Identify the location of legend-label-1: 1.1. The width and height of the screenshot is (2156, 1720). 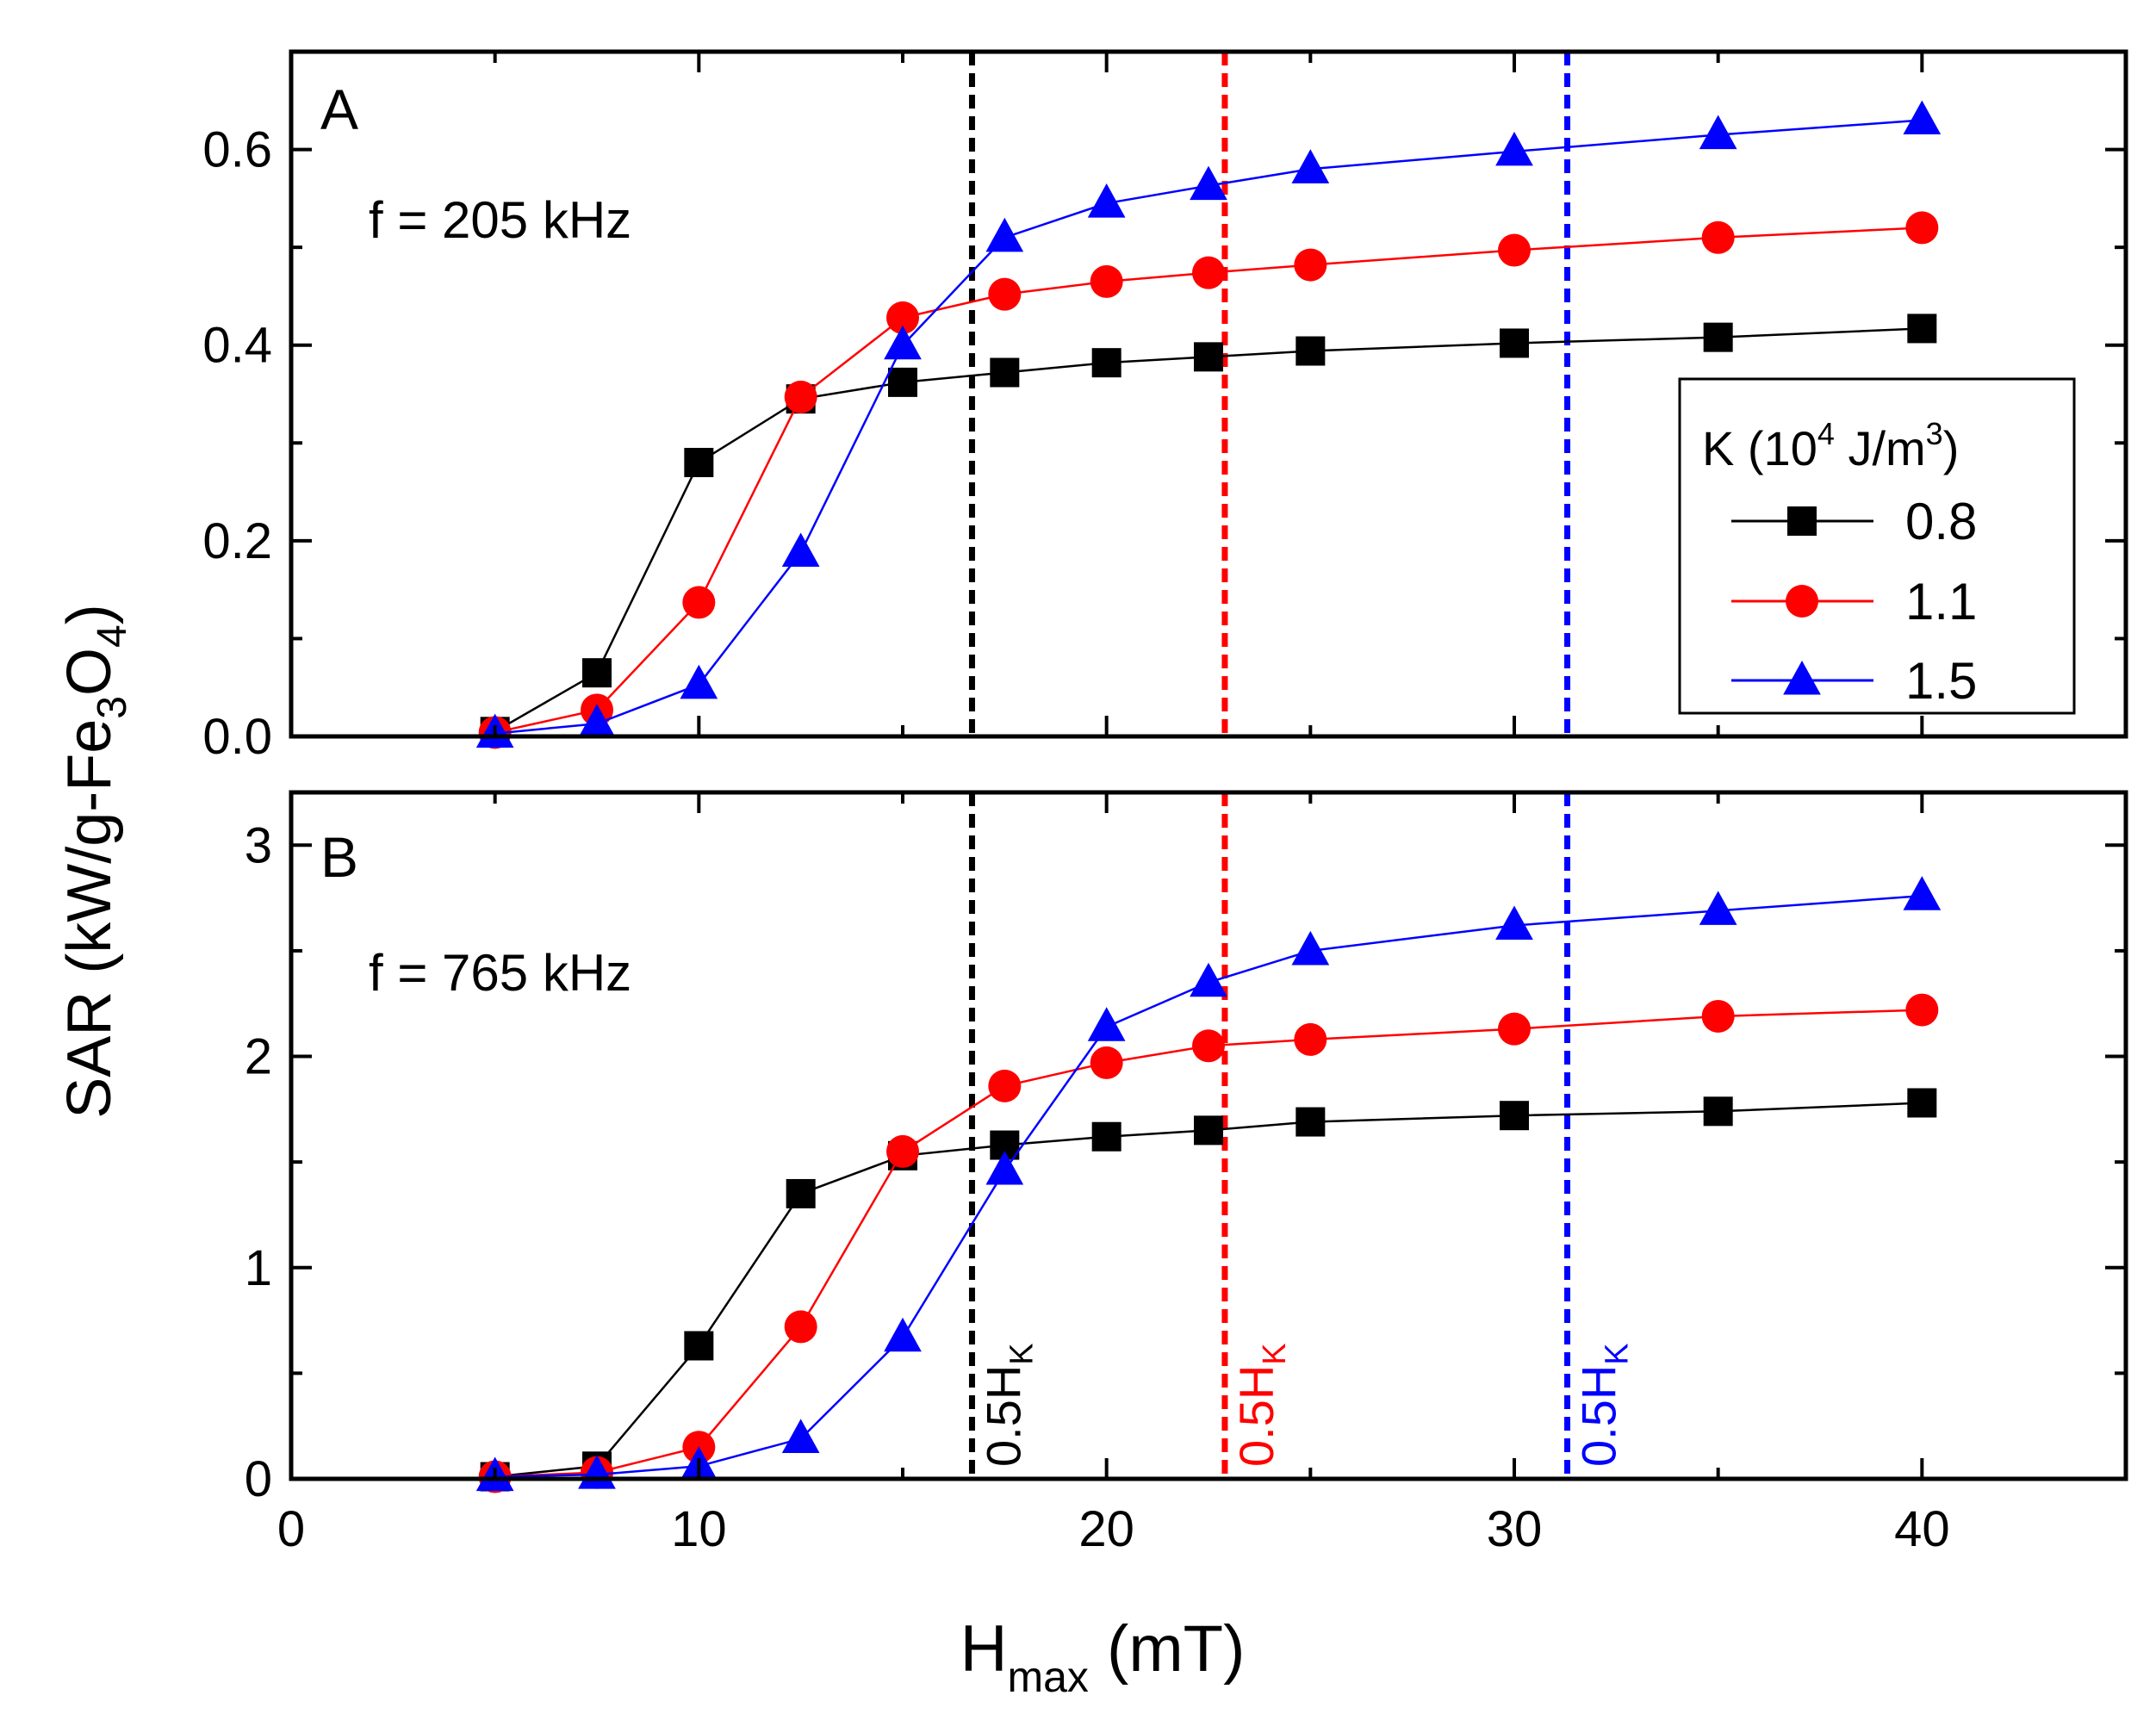
(1941, 601).